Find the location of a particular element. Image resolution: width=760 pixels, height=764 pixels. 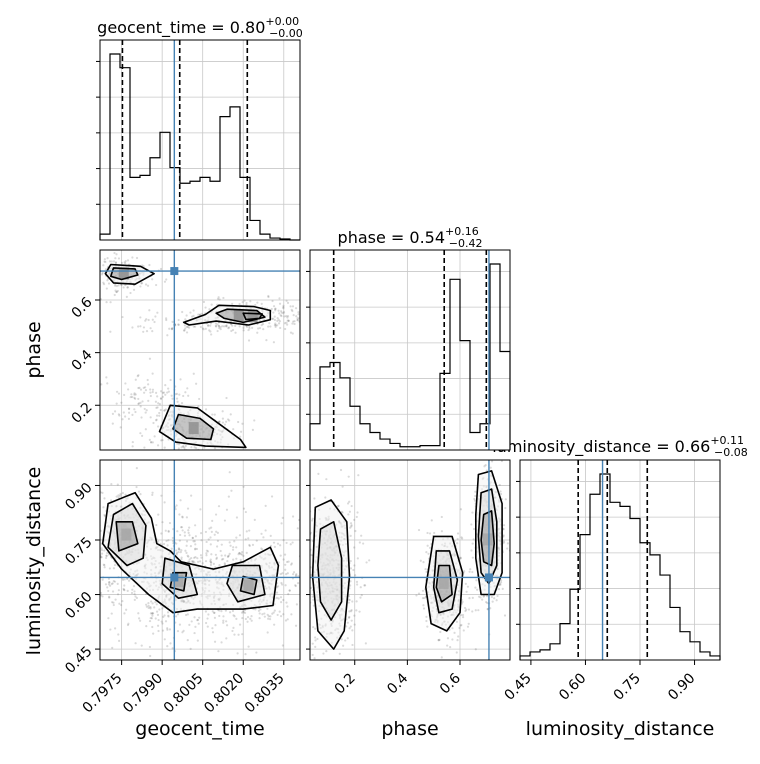

truth-marker is located at coordinates (174, 271).